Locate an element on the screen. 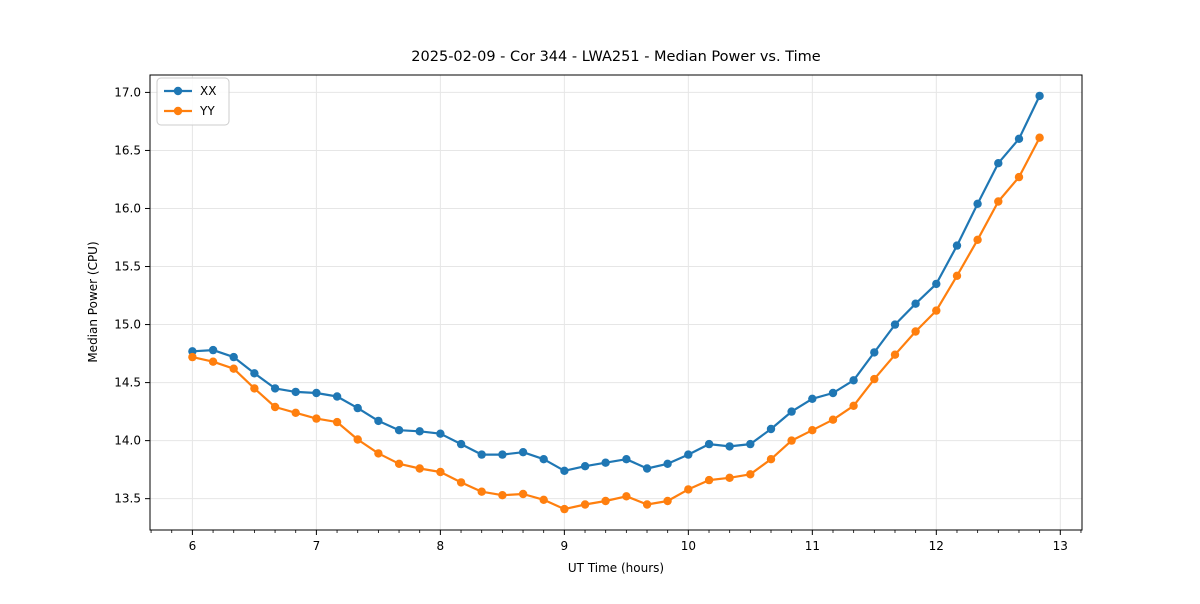  legend-marker-sample is located at coordinates (178, 91).